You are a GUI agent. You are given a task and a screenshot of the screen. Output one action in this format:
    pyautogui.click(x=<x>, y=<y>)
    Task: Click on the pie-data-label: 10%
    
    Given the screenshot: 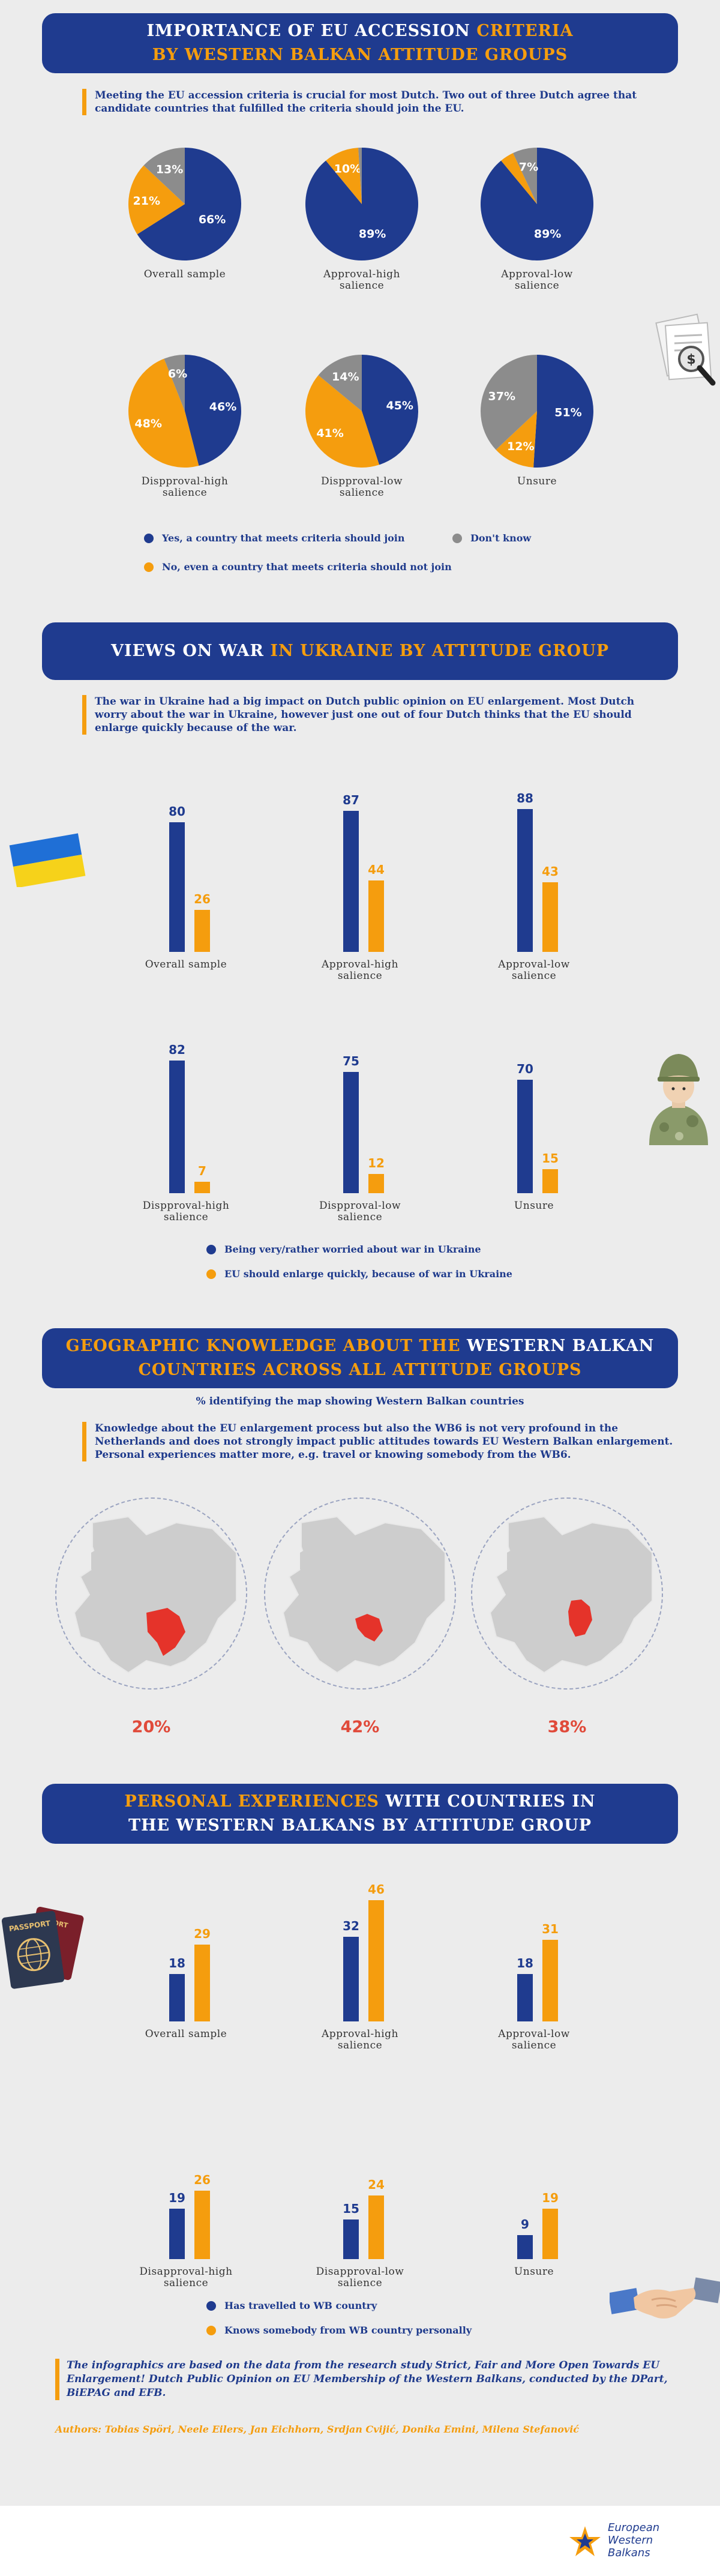 What is the action you would take?
    pyautogui.click(x=348, y=168)
    